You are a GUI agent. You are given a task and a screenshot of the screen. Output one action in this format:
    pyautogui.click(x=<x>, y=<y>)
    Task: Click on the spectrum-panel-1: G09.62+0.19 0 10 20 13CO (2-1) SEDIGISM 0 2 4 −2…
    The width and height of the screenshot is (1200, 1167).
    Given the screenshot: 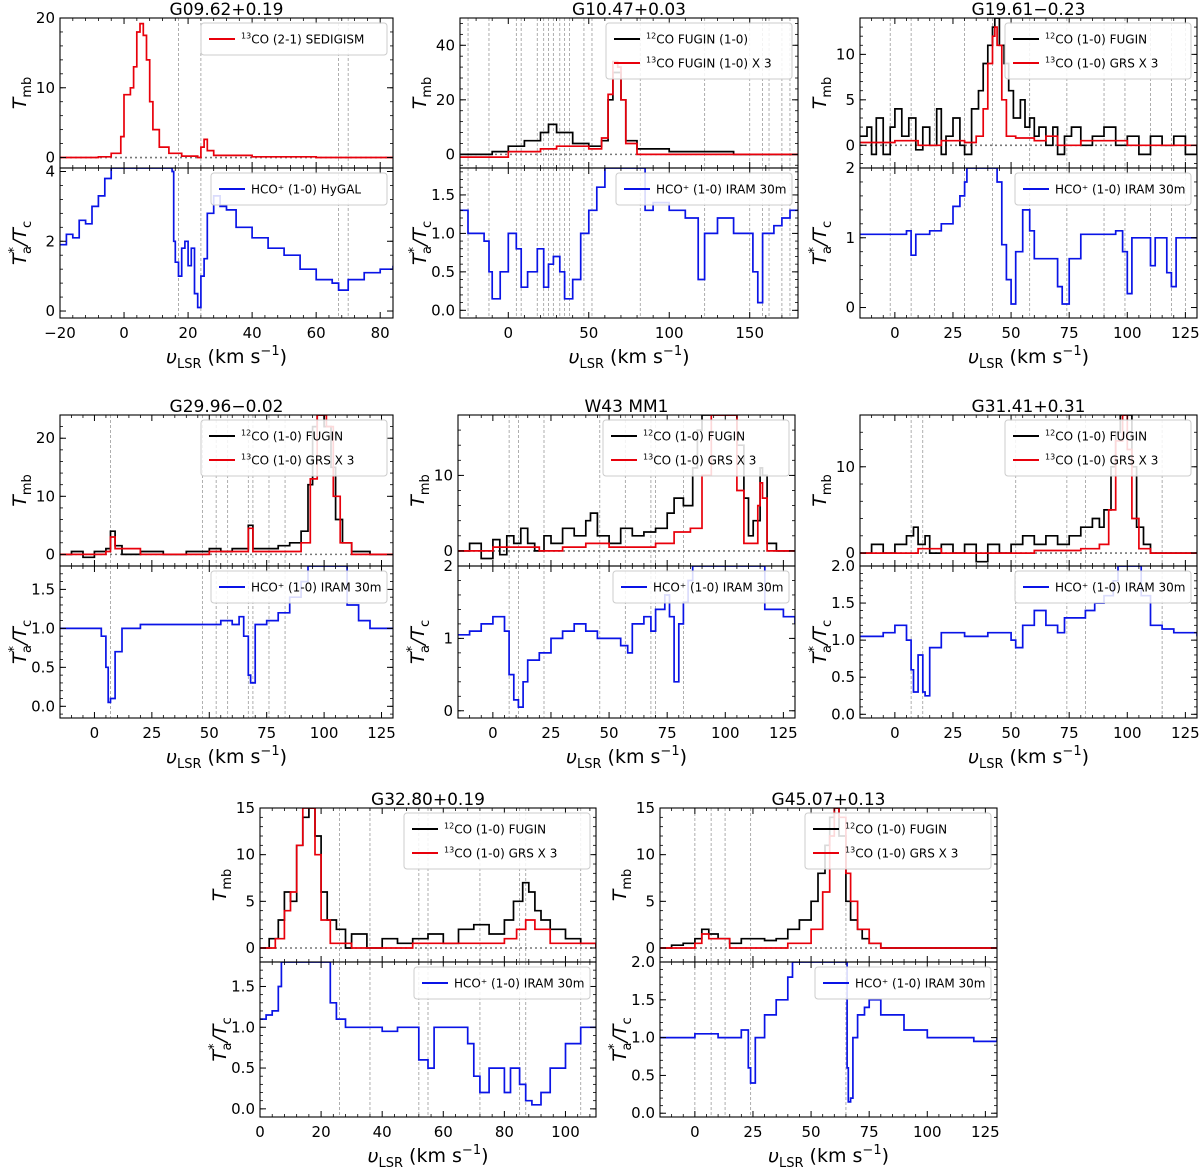 What is the action you would take?
    pyautogui.click(x=200, y=186)
    